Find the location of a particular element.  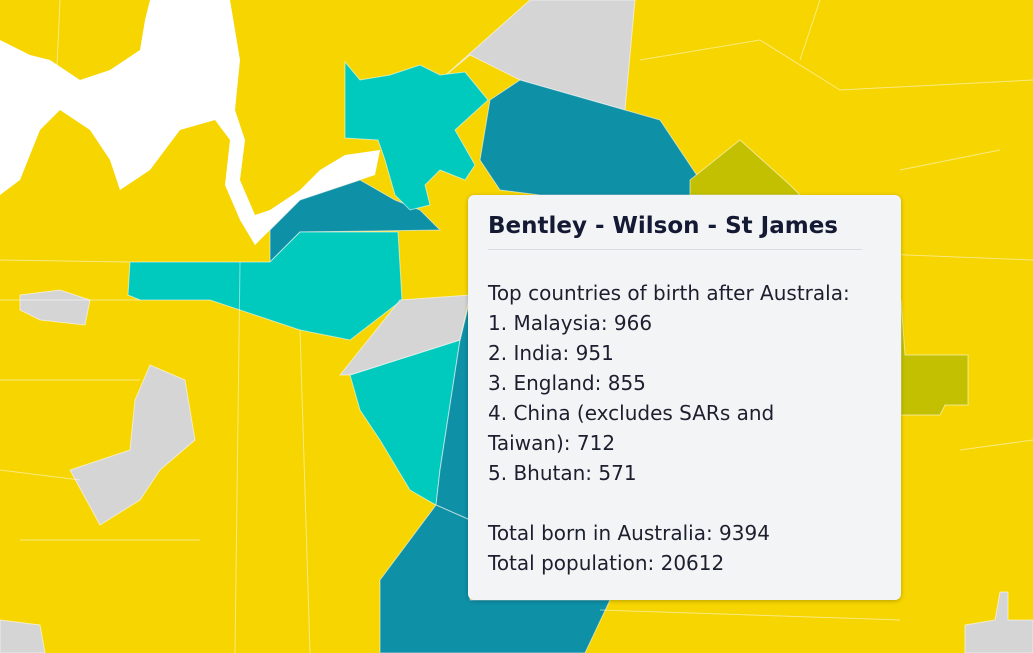

spacer is located at coordinates (683, 503).